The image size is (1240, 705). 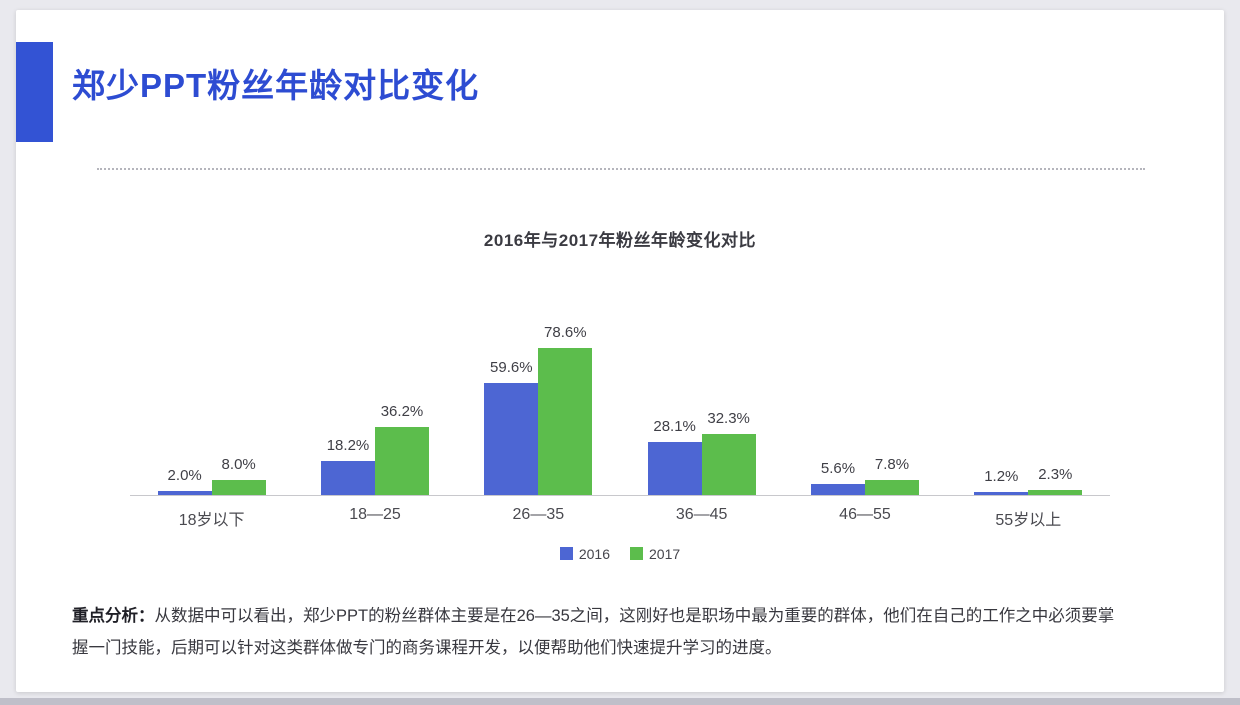 I want to click on bar-2017: 8.0%, so click(x=238, y=475).